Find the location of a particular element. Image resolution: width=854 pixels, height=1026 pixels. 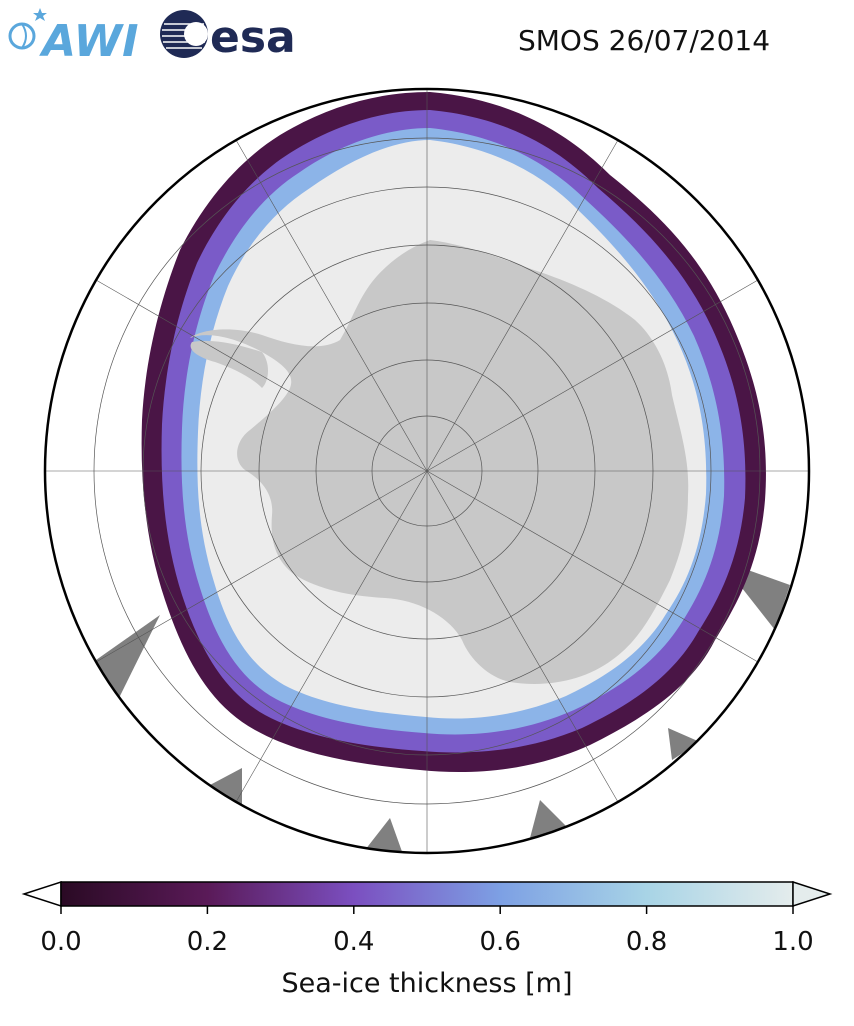

awi-star-icon is located at coordinates (40, 14).